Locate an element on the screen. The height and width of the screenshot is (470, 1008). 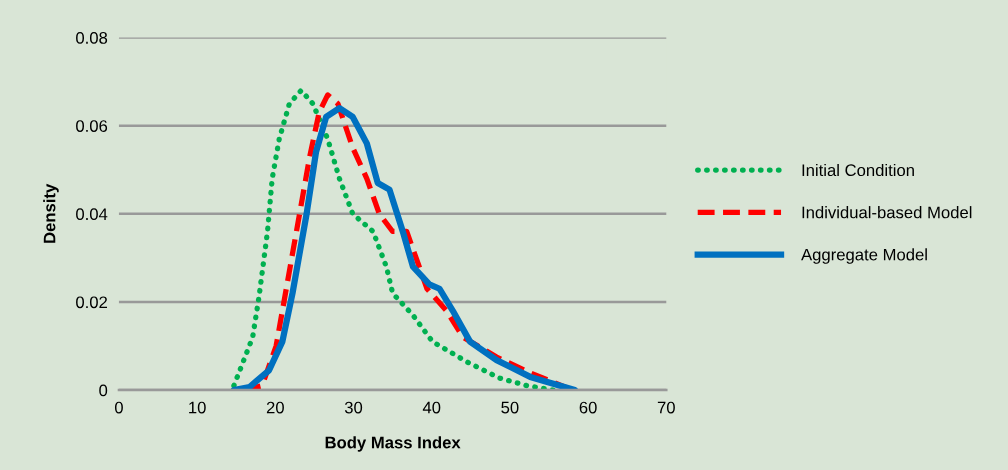
legend-label: Individual-based Model is located at coordinates (887, 212).